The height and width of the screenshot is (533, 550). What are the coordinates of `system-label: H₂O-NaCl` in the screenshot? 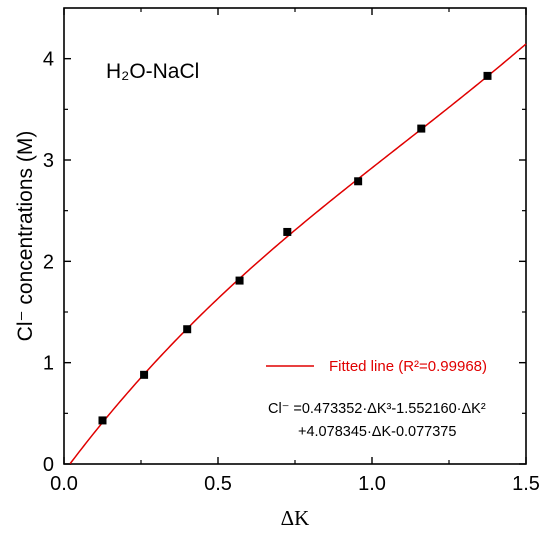 It's located at (152, 71).